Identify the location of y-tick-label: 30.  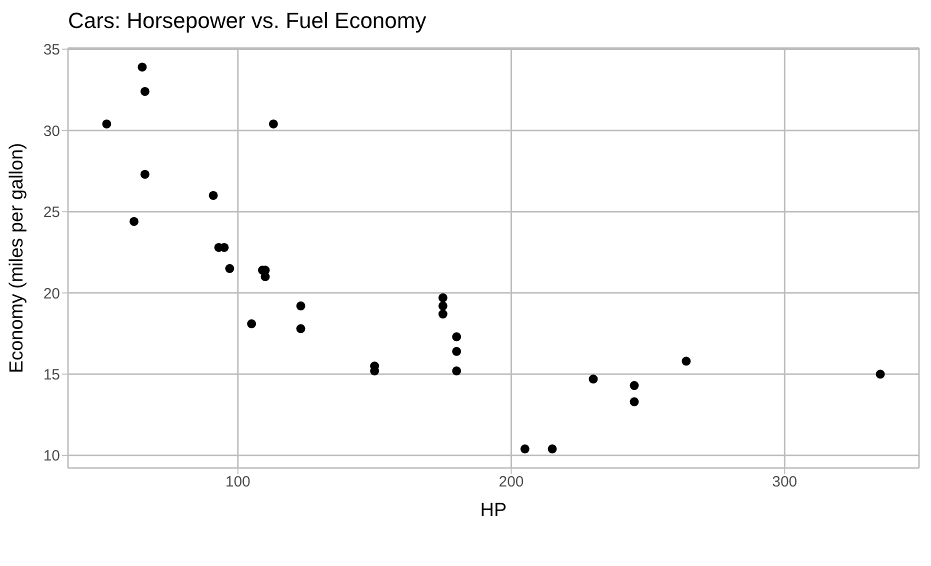
(51, 131).